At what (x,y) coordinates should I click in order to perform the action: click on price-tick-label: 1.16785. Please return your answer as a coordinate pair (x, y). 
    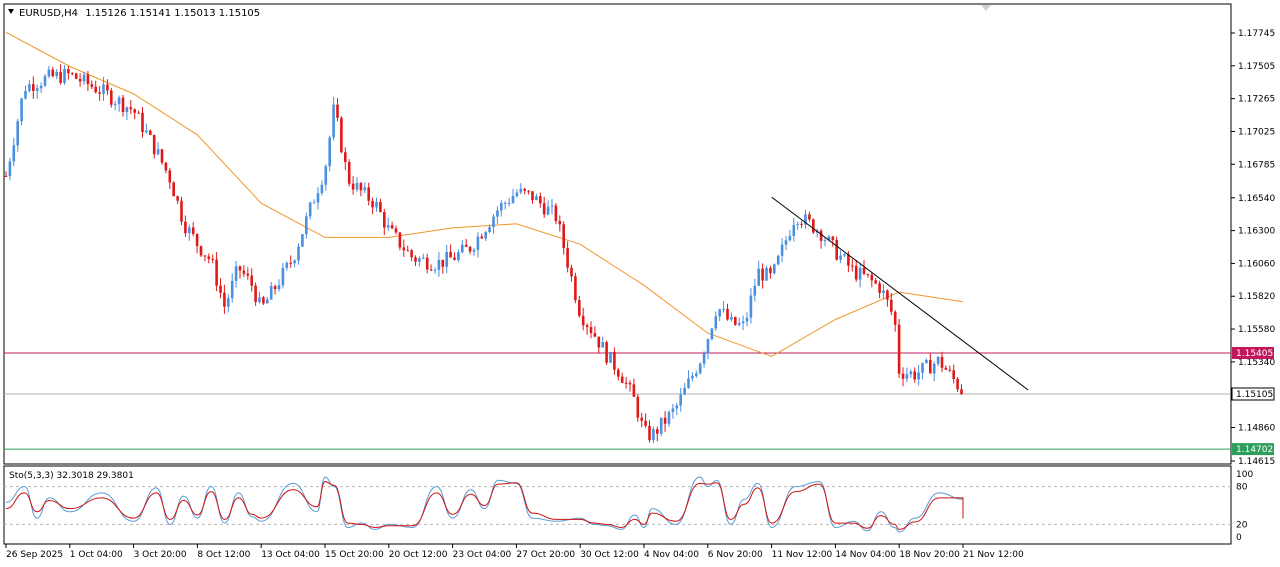
    Looking at the image, I should click on (1256, 165).